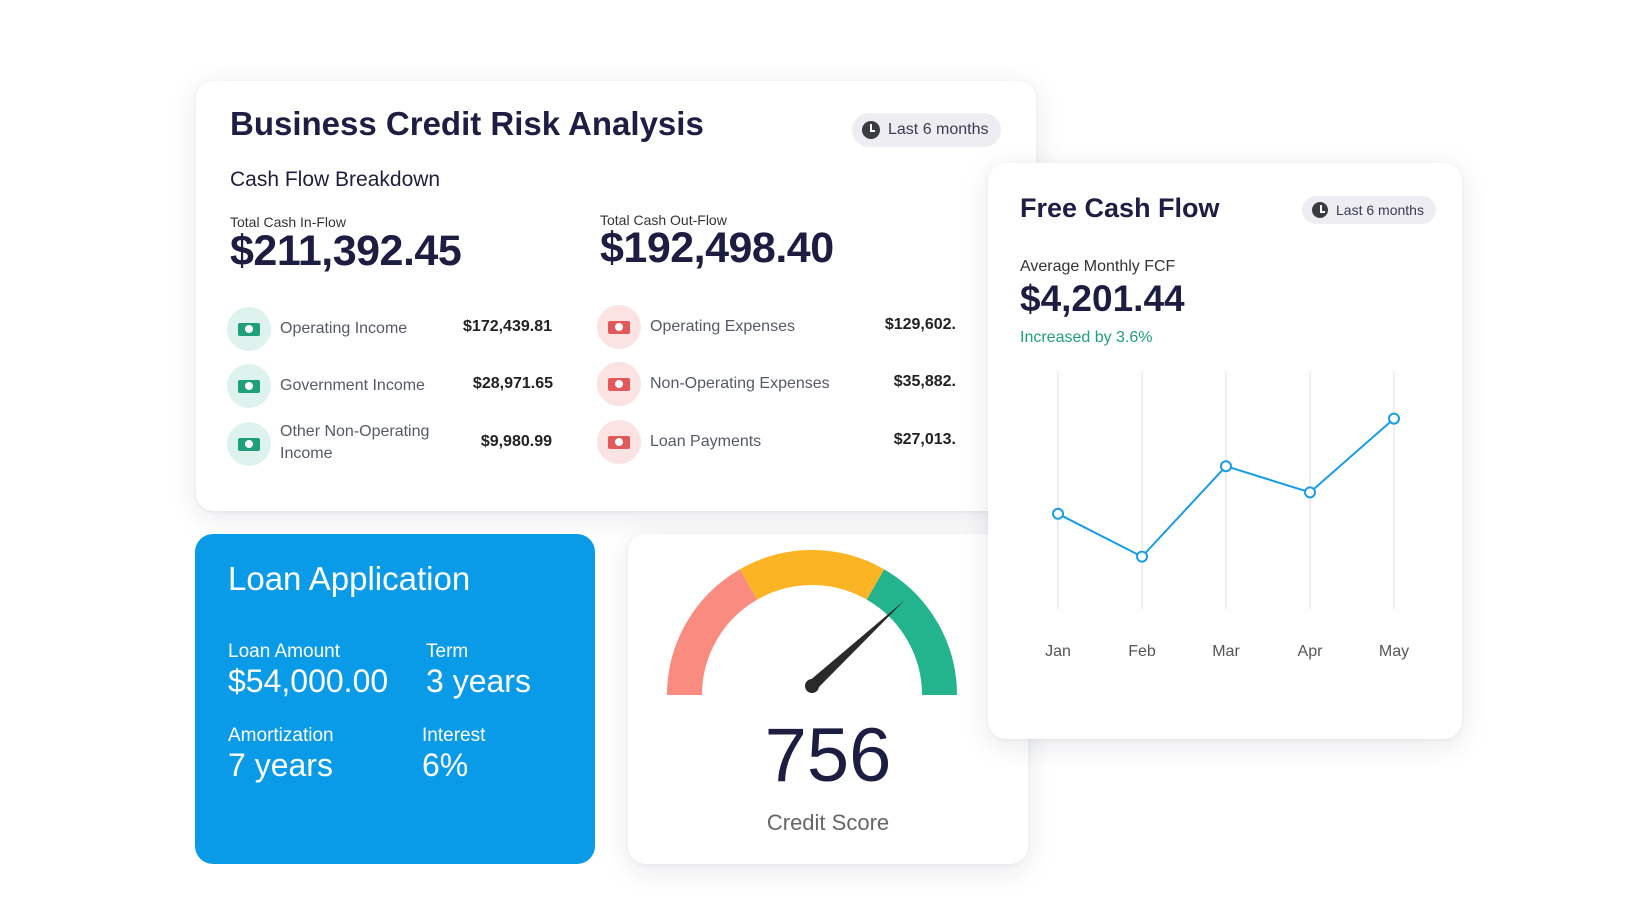 Image resolution: width=1648 pixels, height=908 pixels. Describe the element at coordinates (812, 575) in the screenshot. I see `gauge-segment-mid` at that location.